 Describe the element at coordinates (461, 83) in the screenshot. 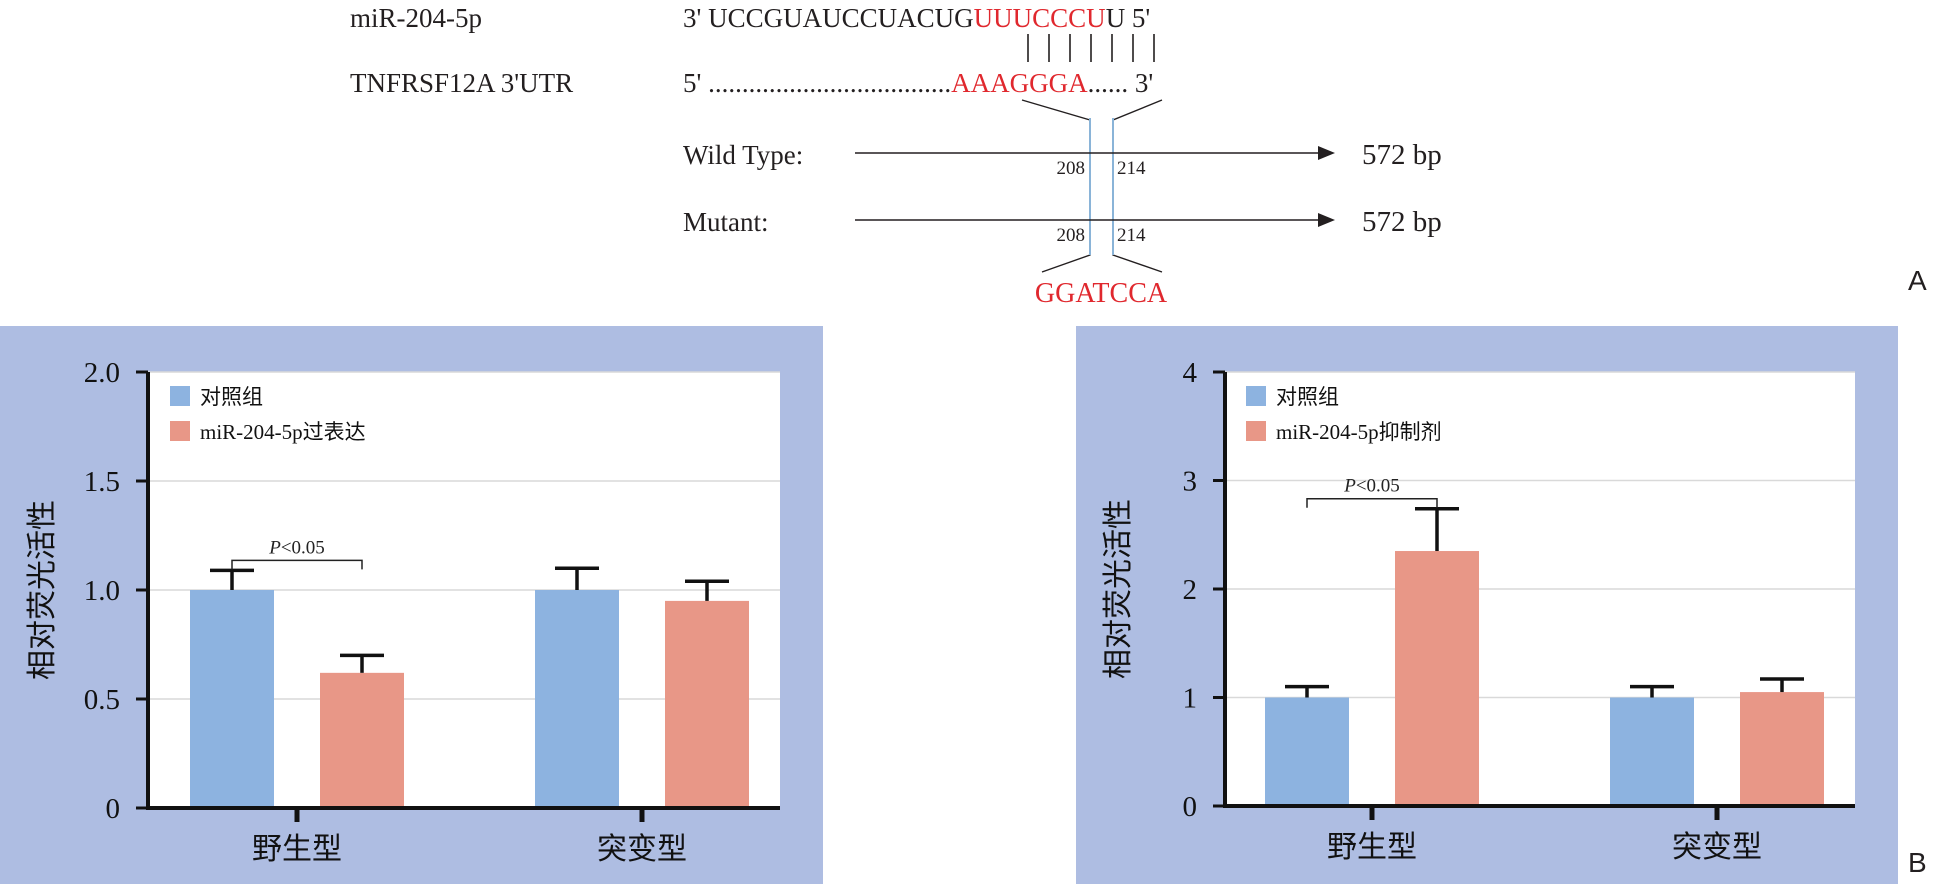

I see `utr-label: TNFRSF12A 3'UTR` at that location.